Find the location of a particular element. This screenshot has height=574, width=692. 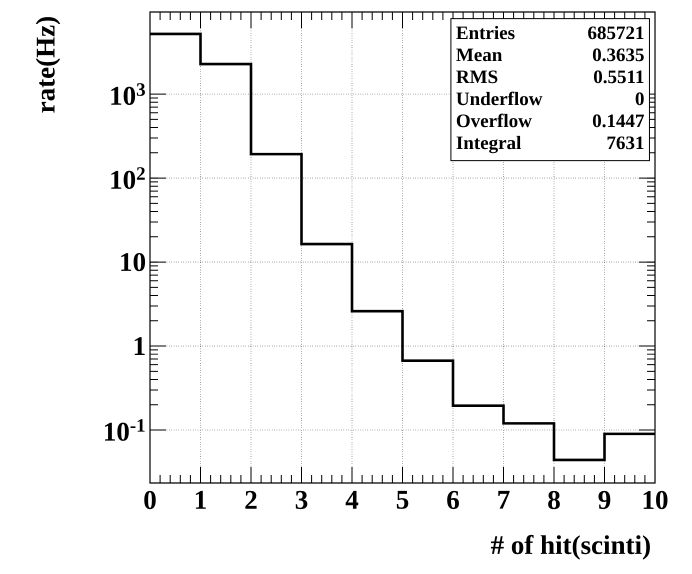

x-tick-label: 10 is located at coordinates (656, 500).